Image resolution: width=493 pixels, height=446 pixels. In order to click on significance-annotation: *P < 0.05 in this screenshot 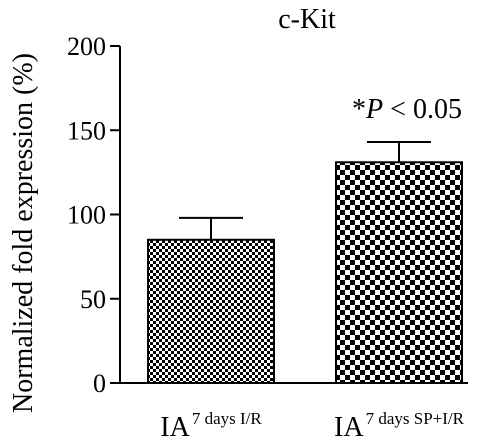, I will do `click(407, 109)`.